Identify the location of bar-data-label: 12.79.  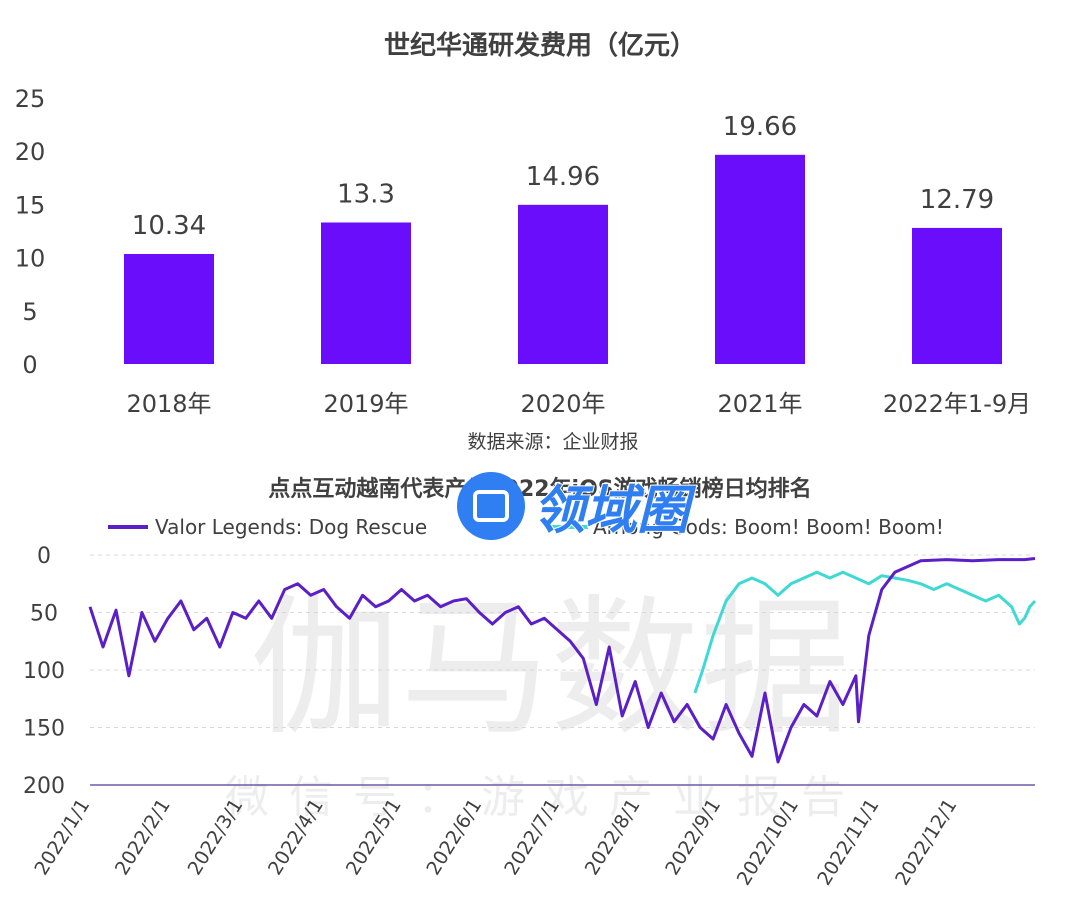
(957, 200).